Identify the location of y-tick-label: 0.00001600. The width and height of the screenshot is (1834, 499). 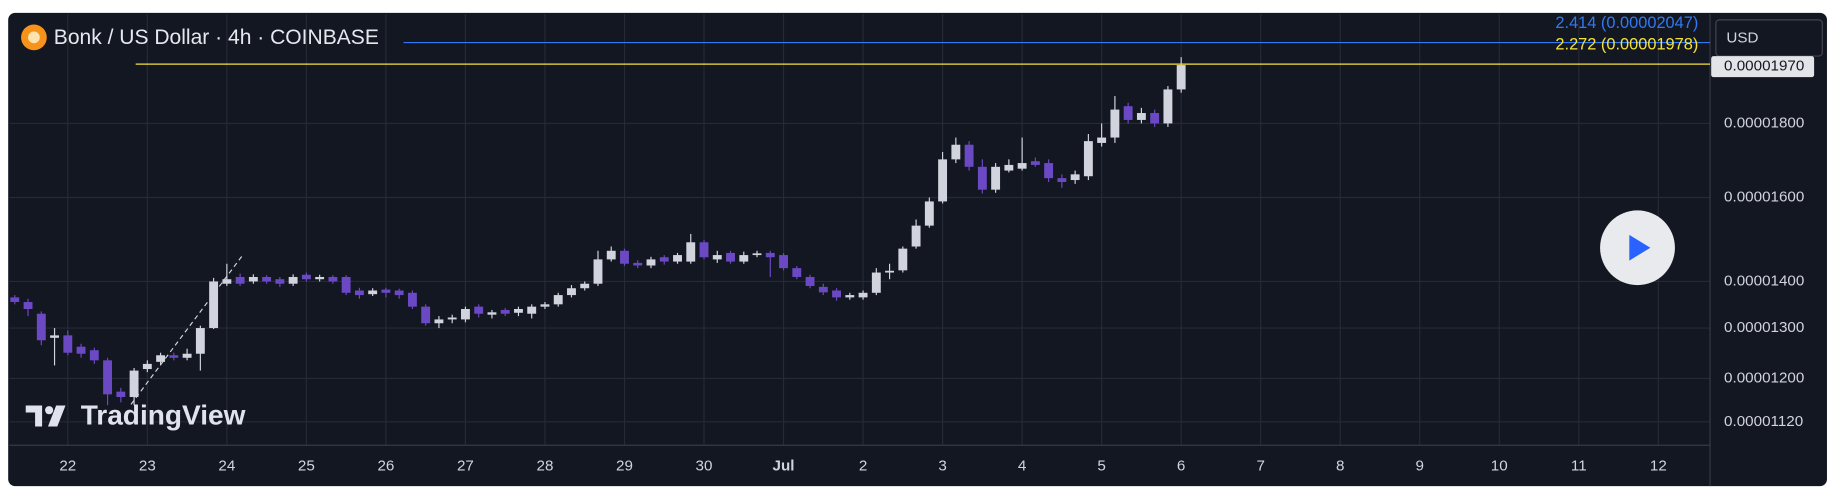
(1764, 197).